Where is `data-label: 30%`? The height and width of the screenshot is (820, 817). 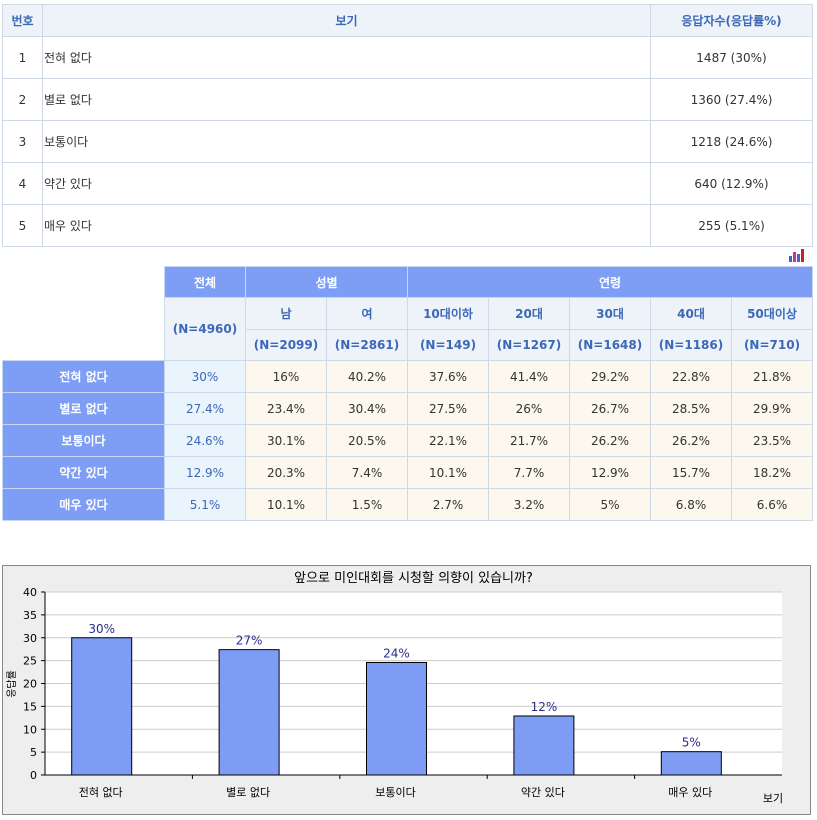
data-label: 30% is located at coordinates (101, 629).